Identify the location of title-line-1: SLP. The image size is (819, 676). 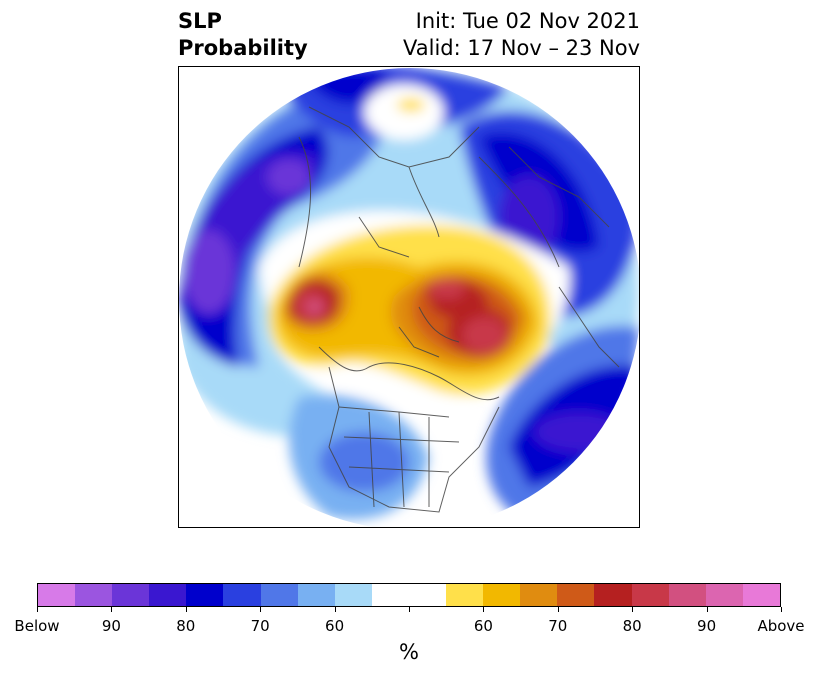
(200, 21).